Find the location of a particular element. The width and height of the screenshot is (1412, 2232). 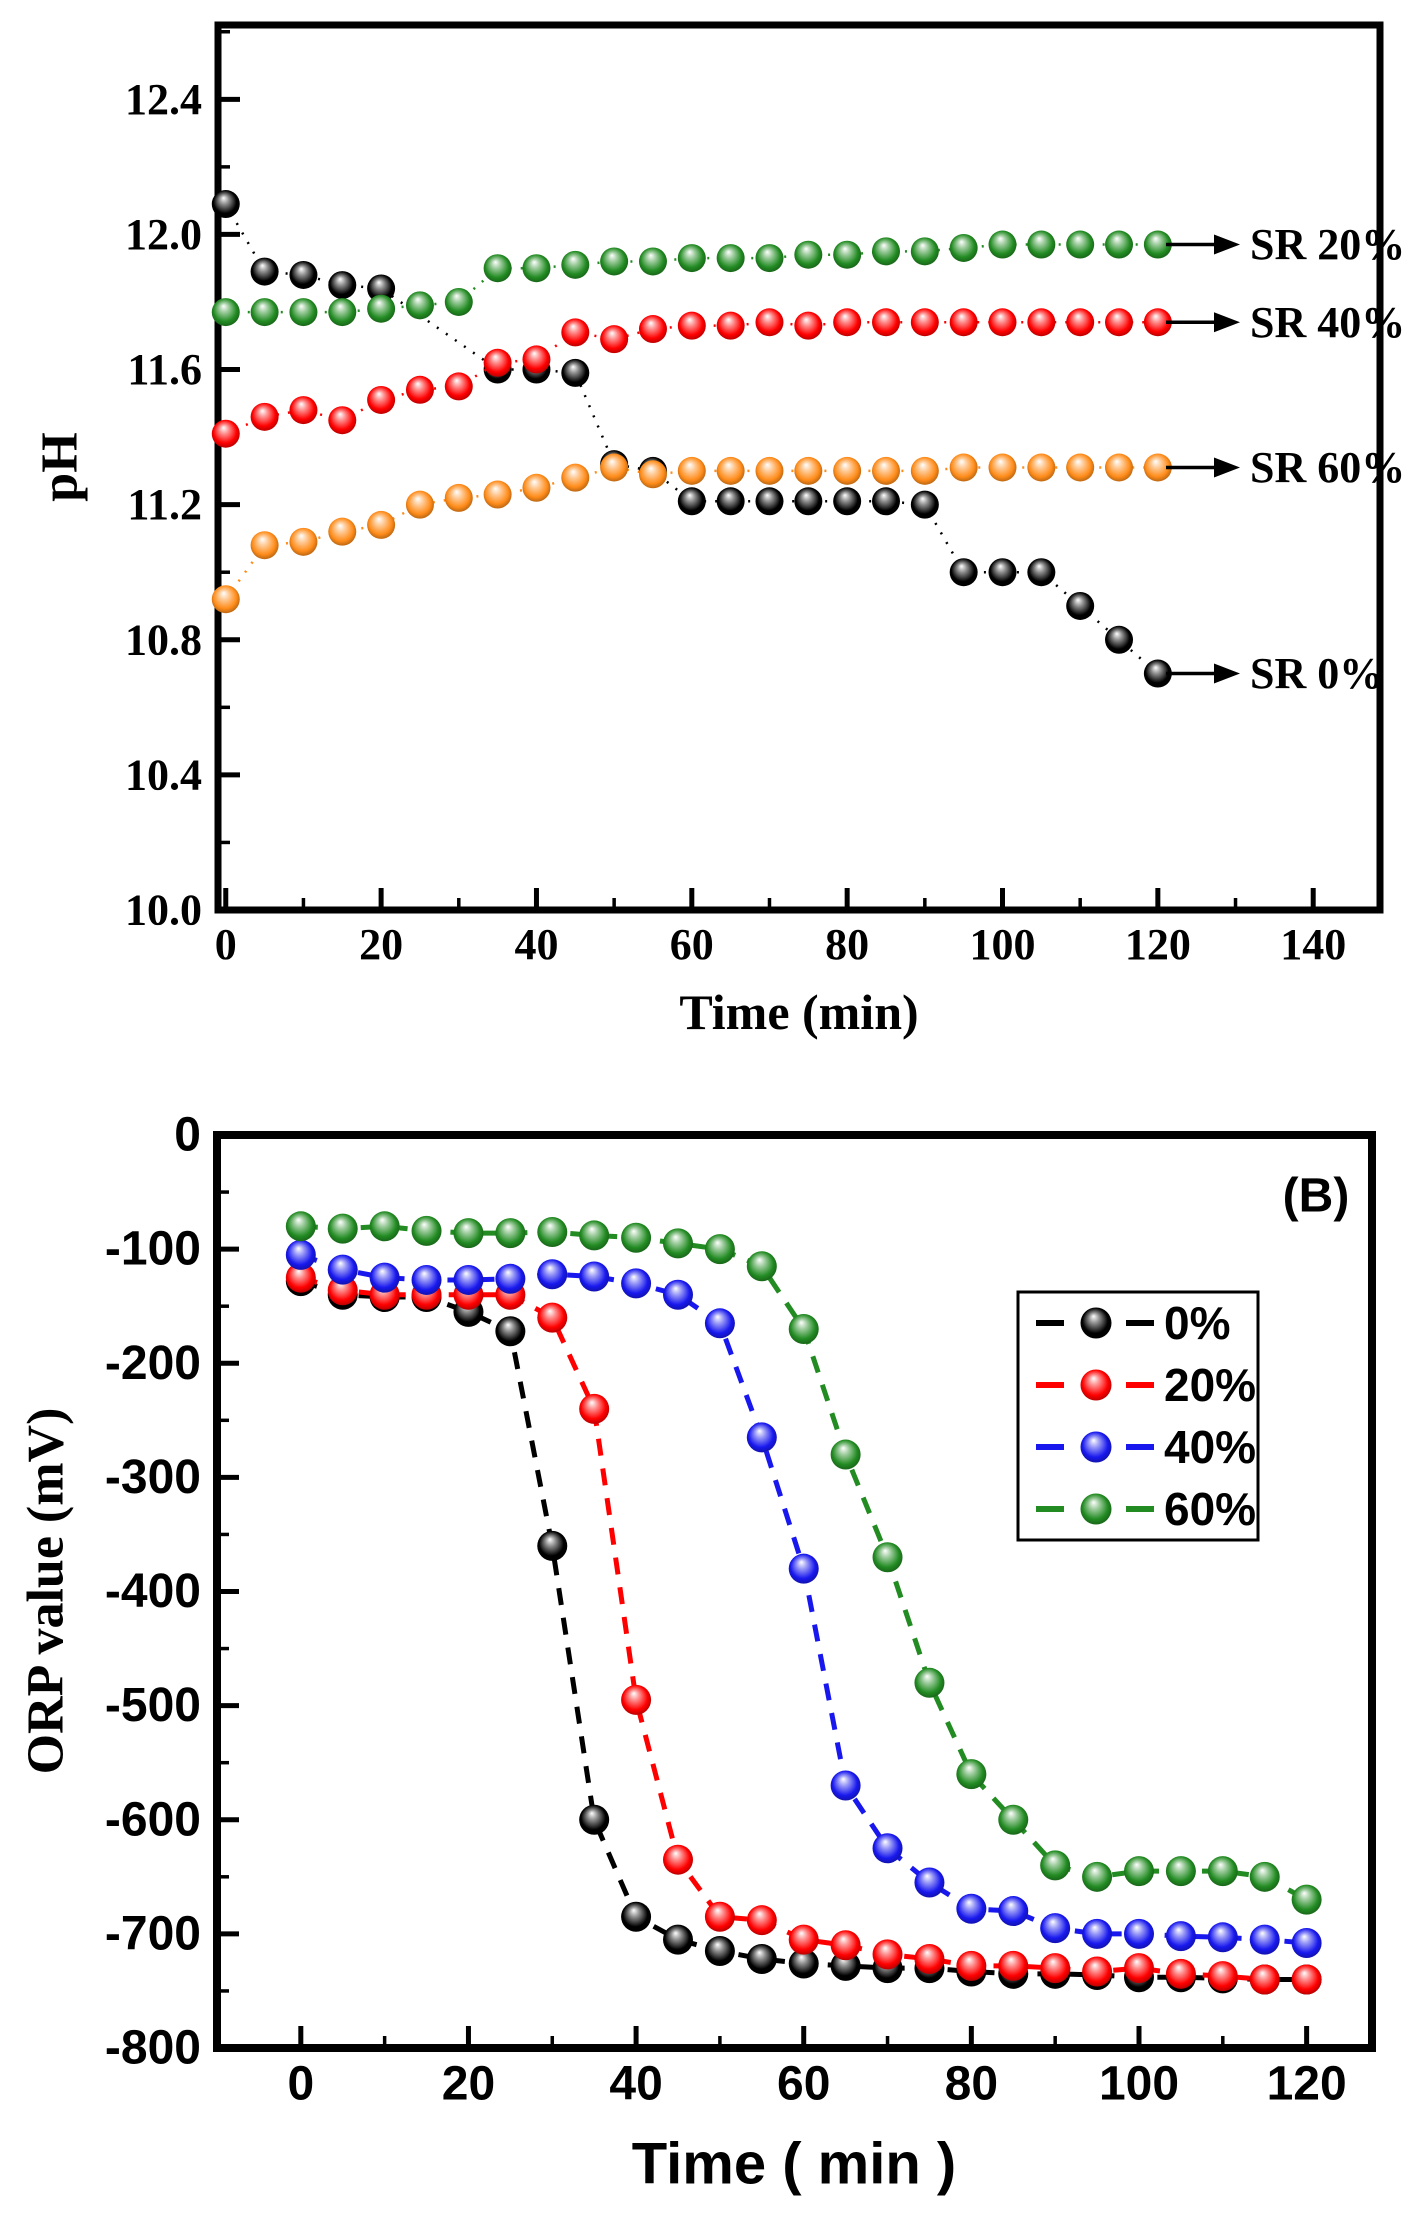

y-tick-label: 10.8 is located at coordinates (163, 639).